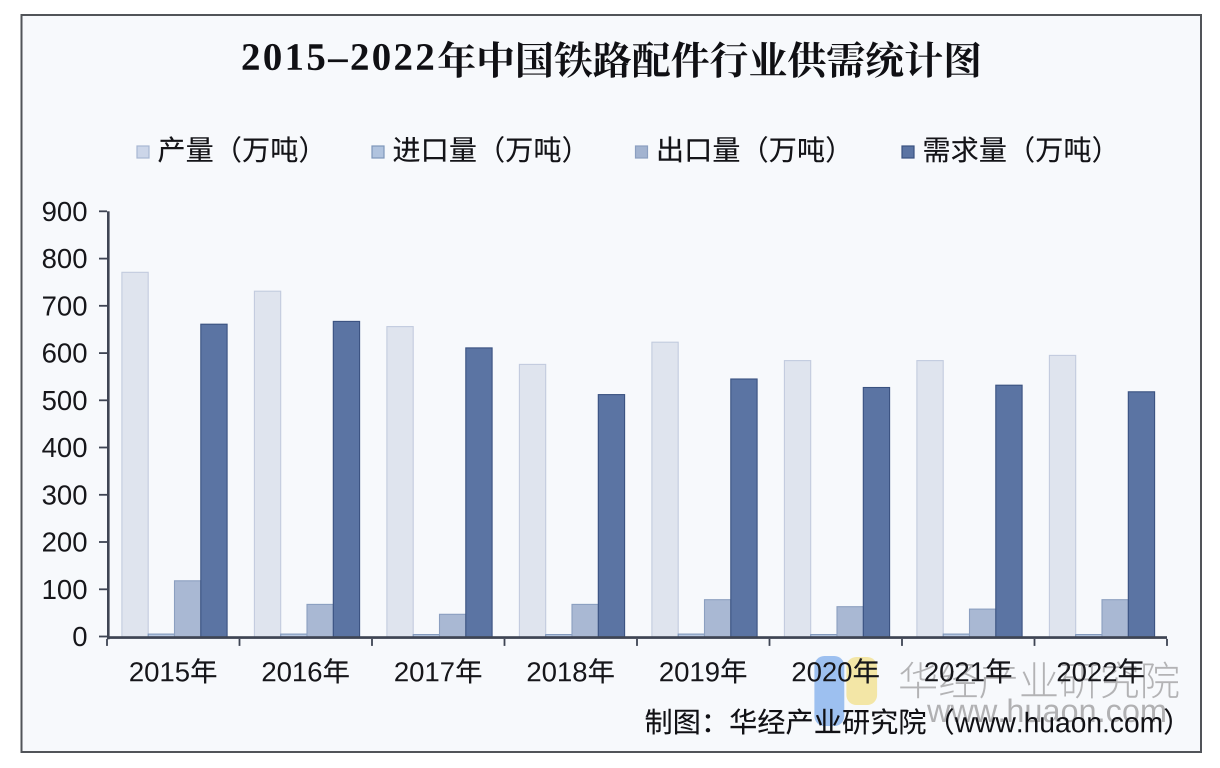 Image resolution: width=1220 pixels, height=768 pixels. Describe the element at coordinates (65, 211) in the screenshot. I see `svg-text: 900` at that location.